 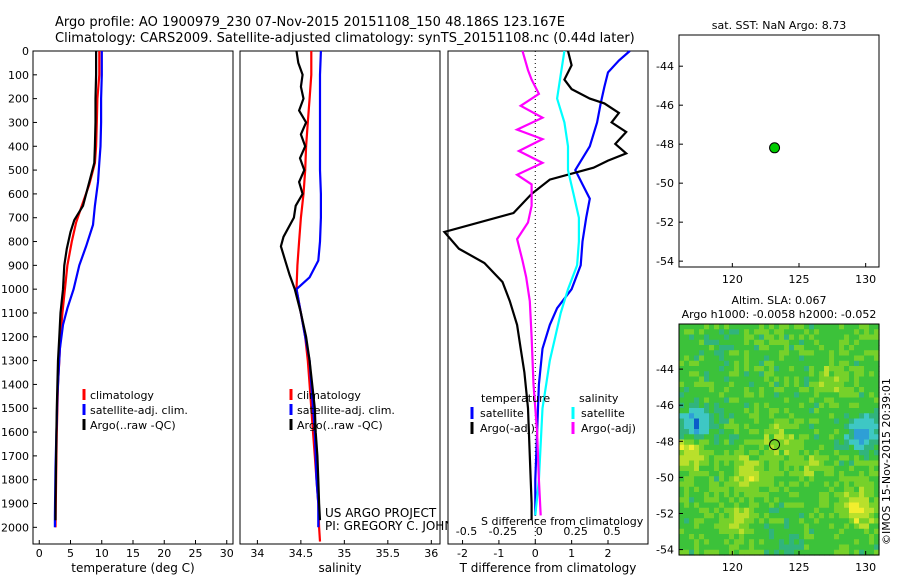 What do you see at coordinates (18, 265) in the screenshot?
I see `y-tick-label: 900` at bounding box center [18, 265].